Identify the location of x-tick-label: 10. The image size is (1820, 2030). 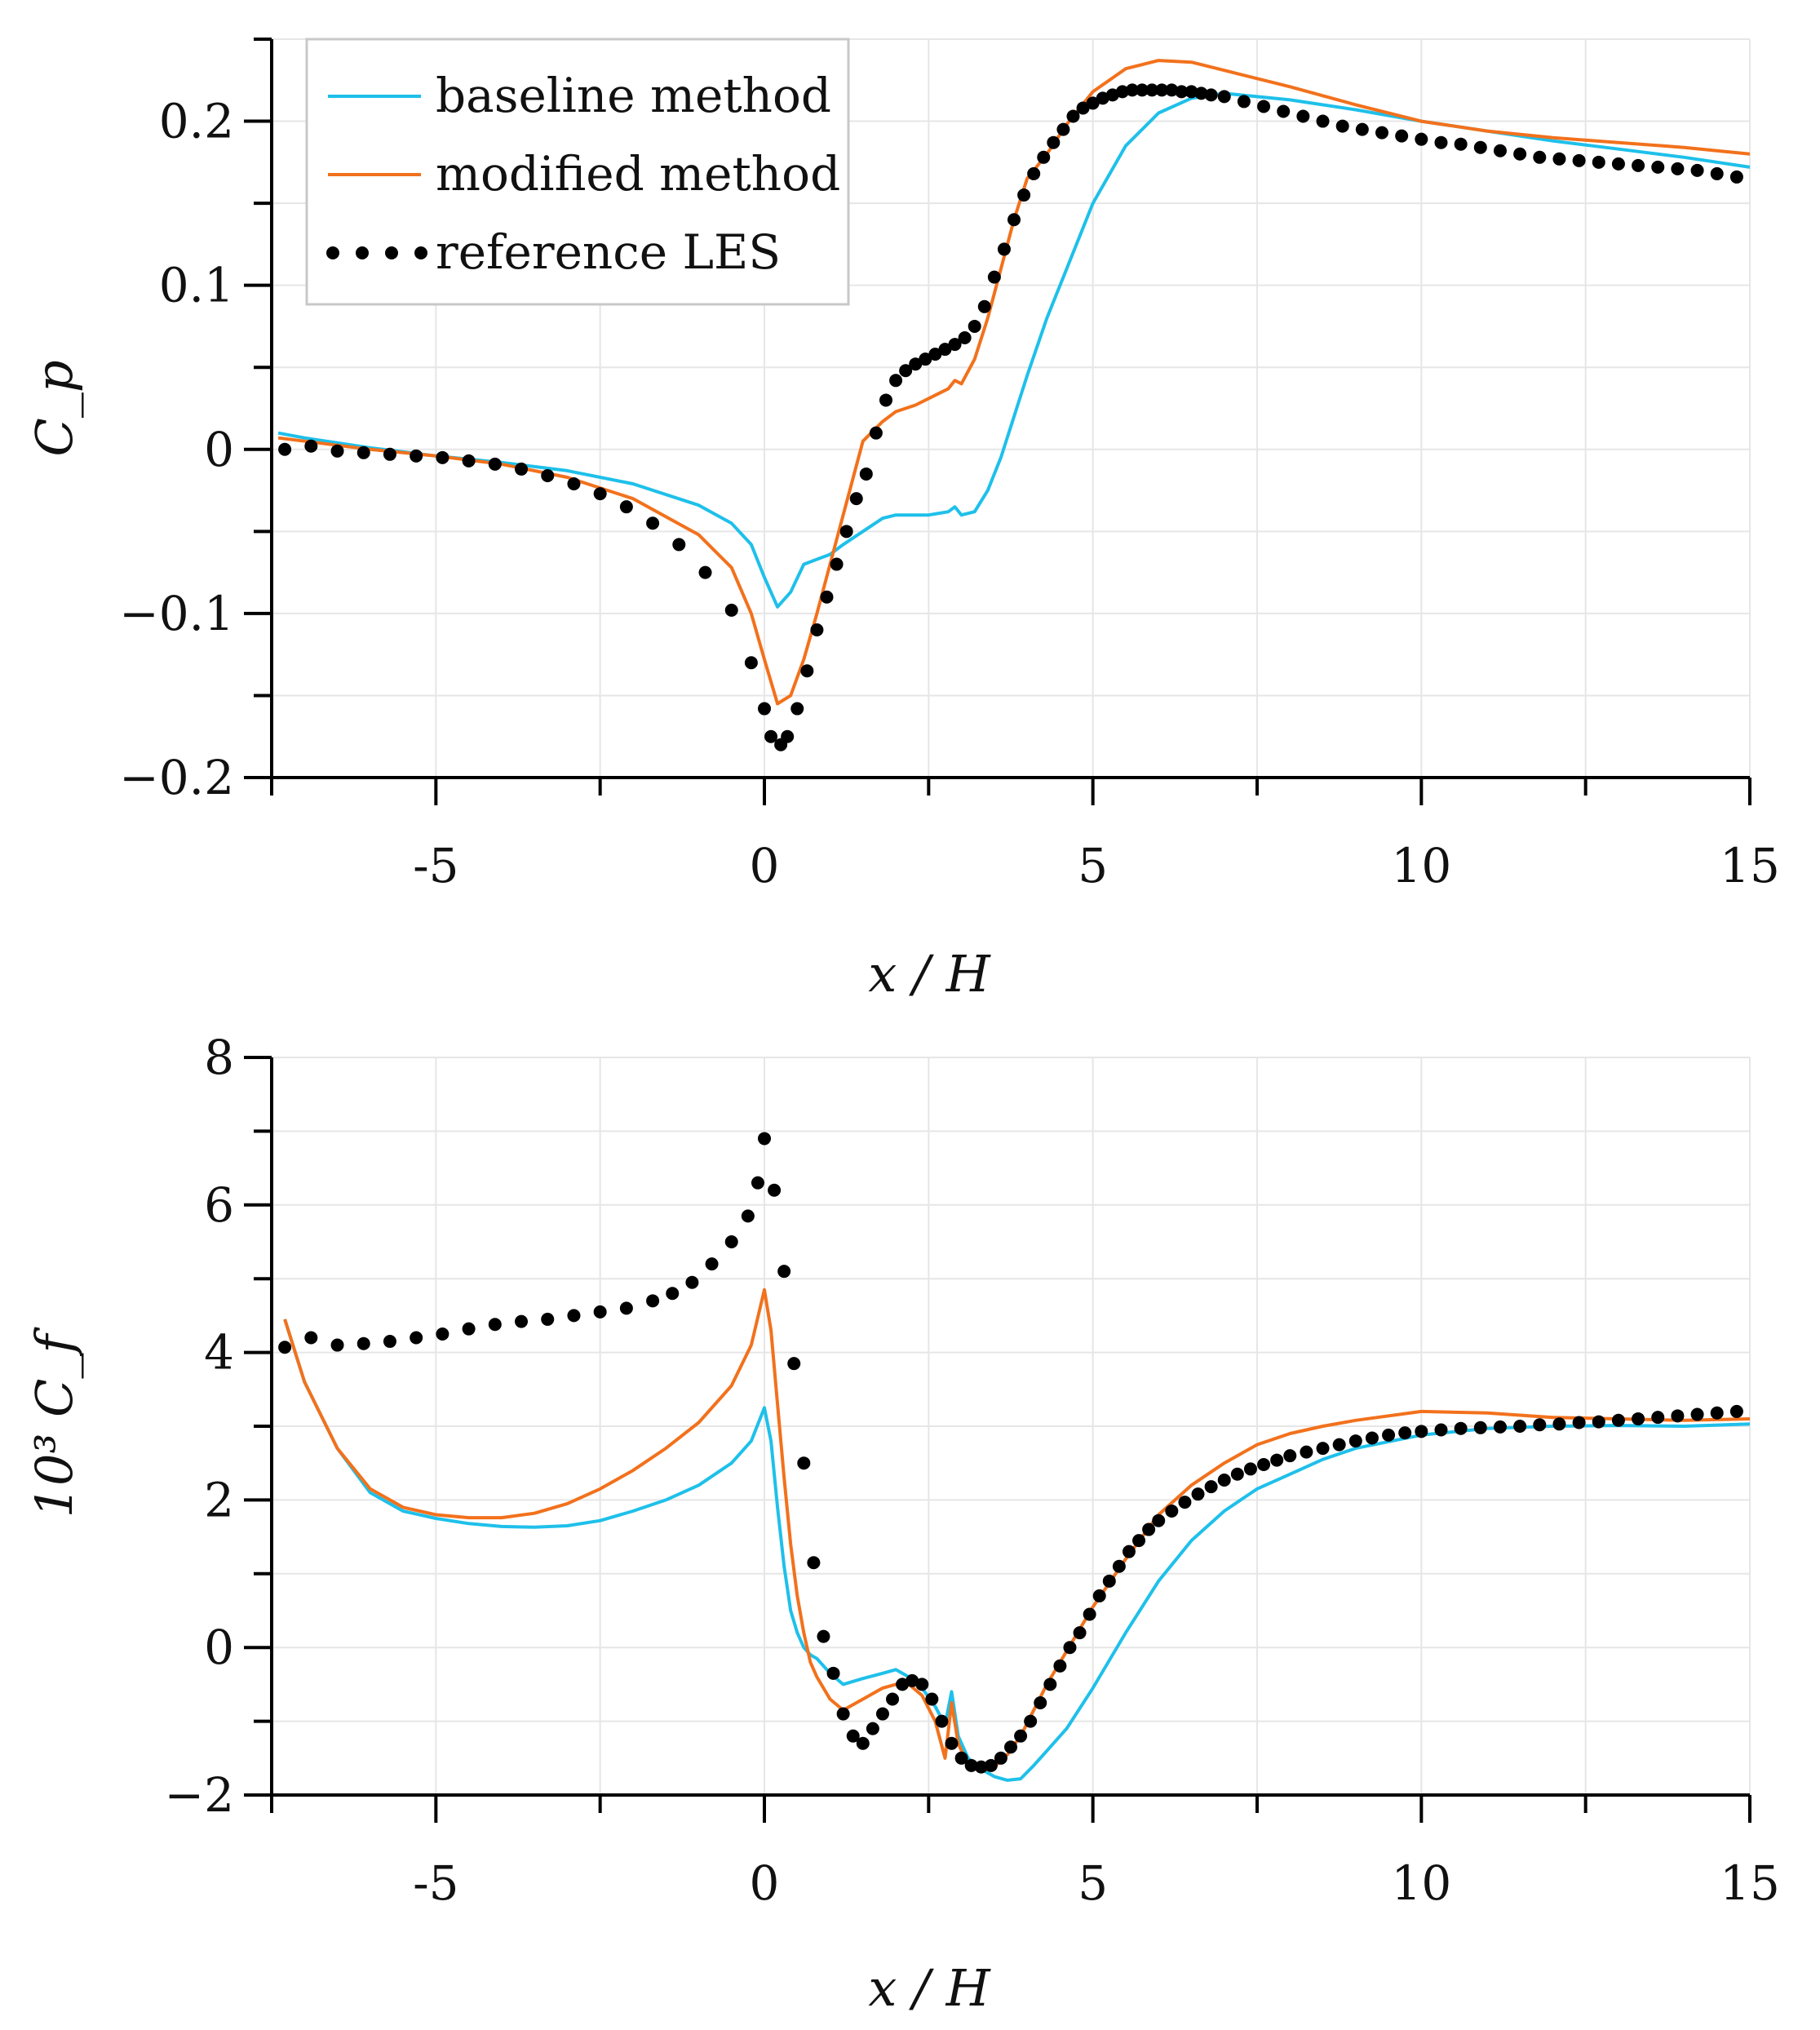
(1421, 866).